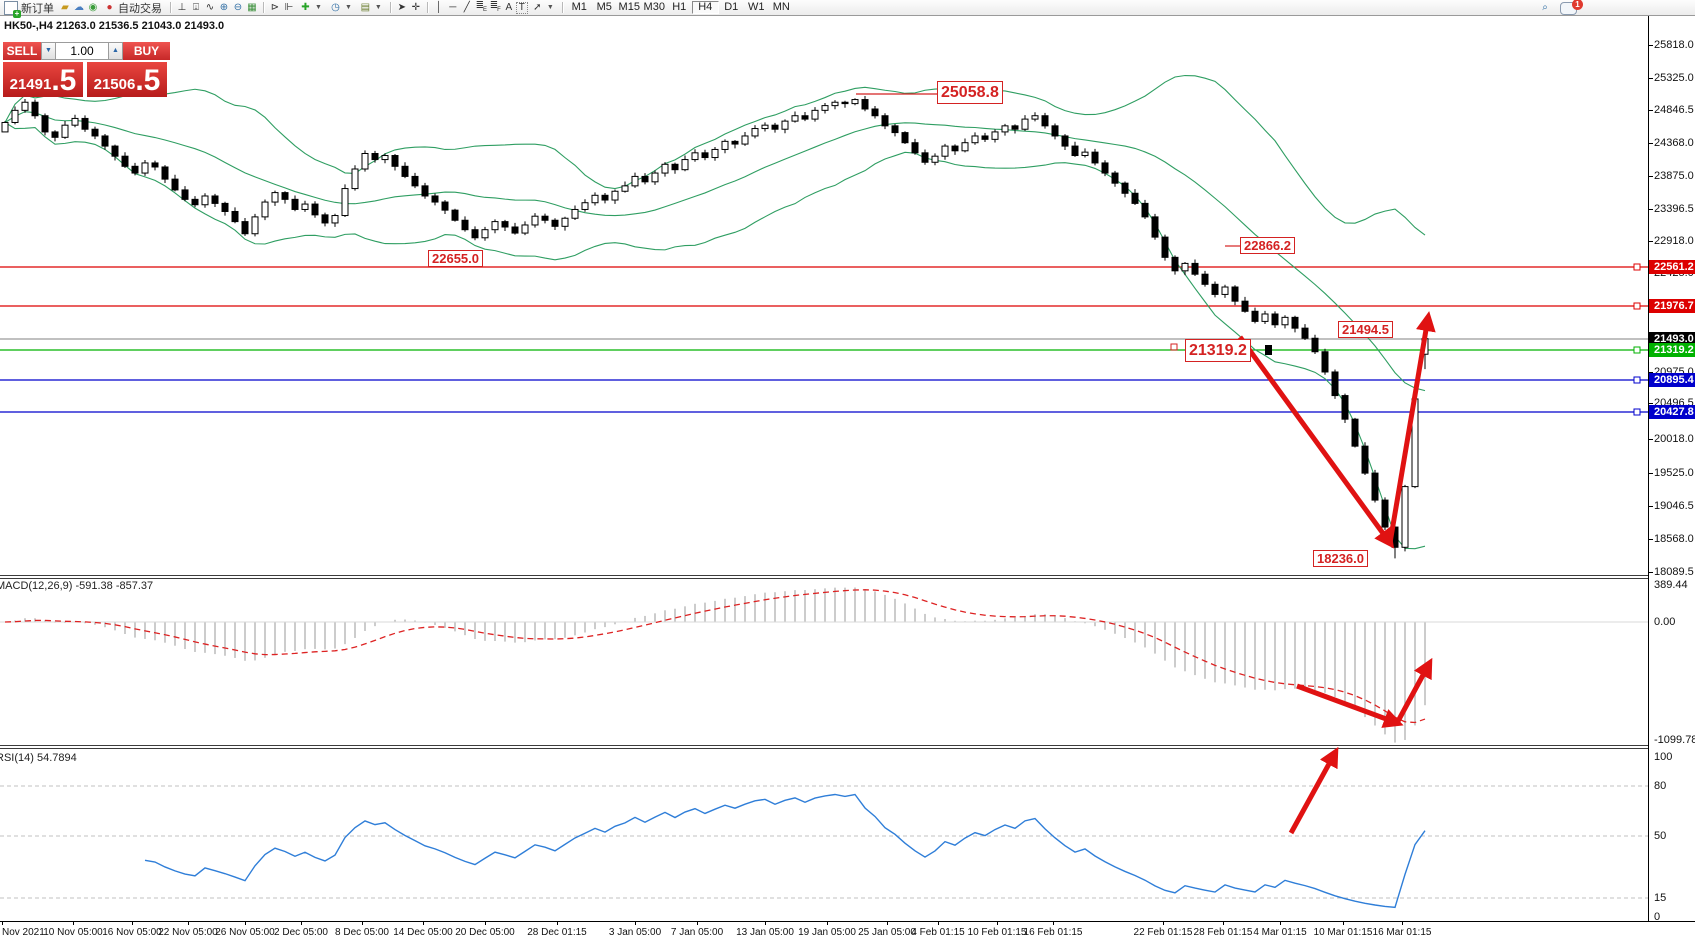 The image size is (1695, 941). I want to click on rsi-label: RSI(14) 54.7894, so click(38, 758).